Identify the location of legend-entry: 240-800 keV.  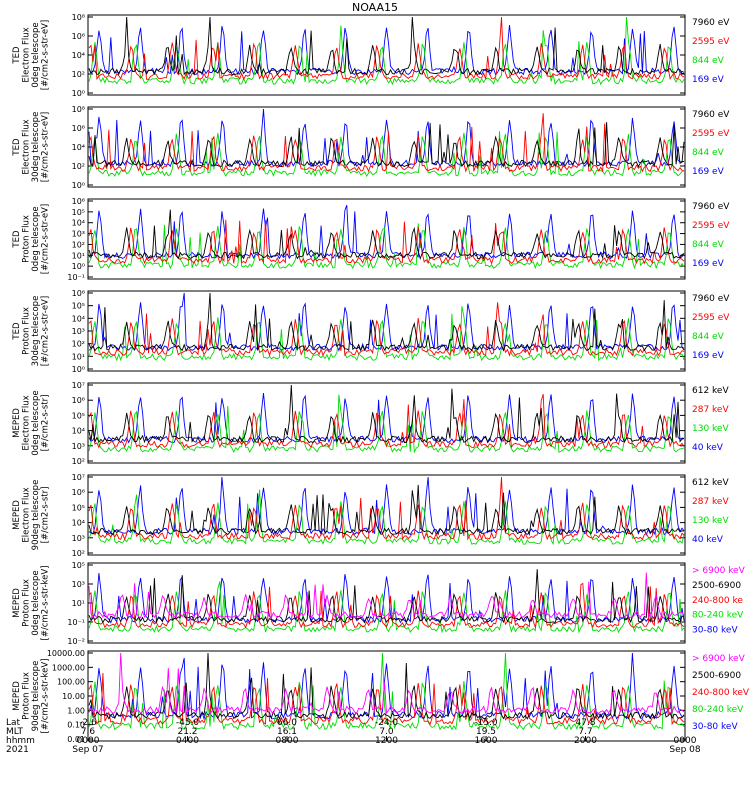
(721, 693).